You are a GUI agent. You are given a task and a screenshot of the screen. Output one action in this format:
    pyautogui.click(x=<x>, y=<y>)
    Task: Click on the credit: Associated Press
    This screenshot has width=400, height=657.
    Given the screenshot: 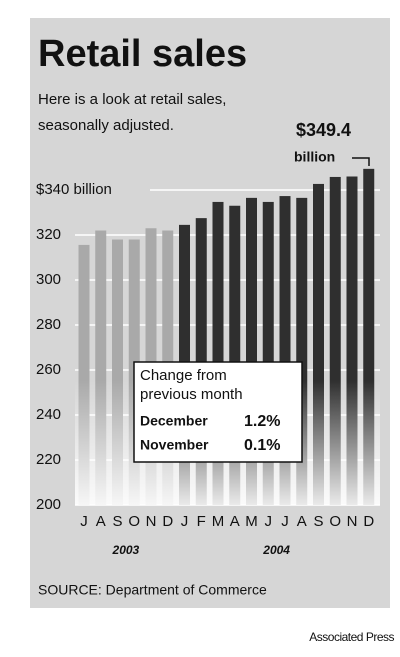 What is the action you would take?
    pyautogui.click(x=351, y=637)
    